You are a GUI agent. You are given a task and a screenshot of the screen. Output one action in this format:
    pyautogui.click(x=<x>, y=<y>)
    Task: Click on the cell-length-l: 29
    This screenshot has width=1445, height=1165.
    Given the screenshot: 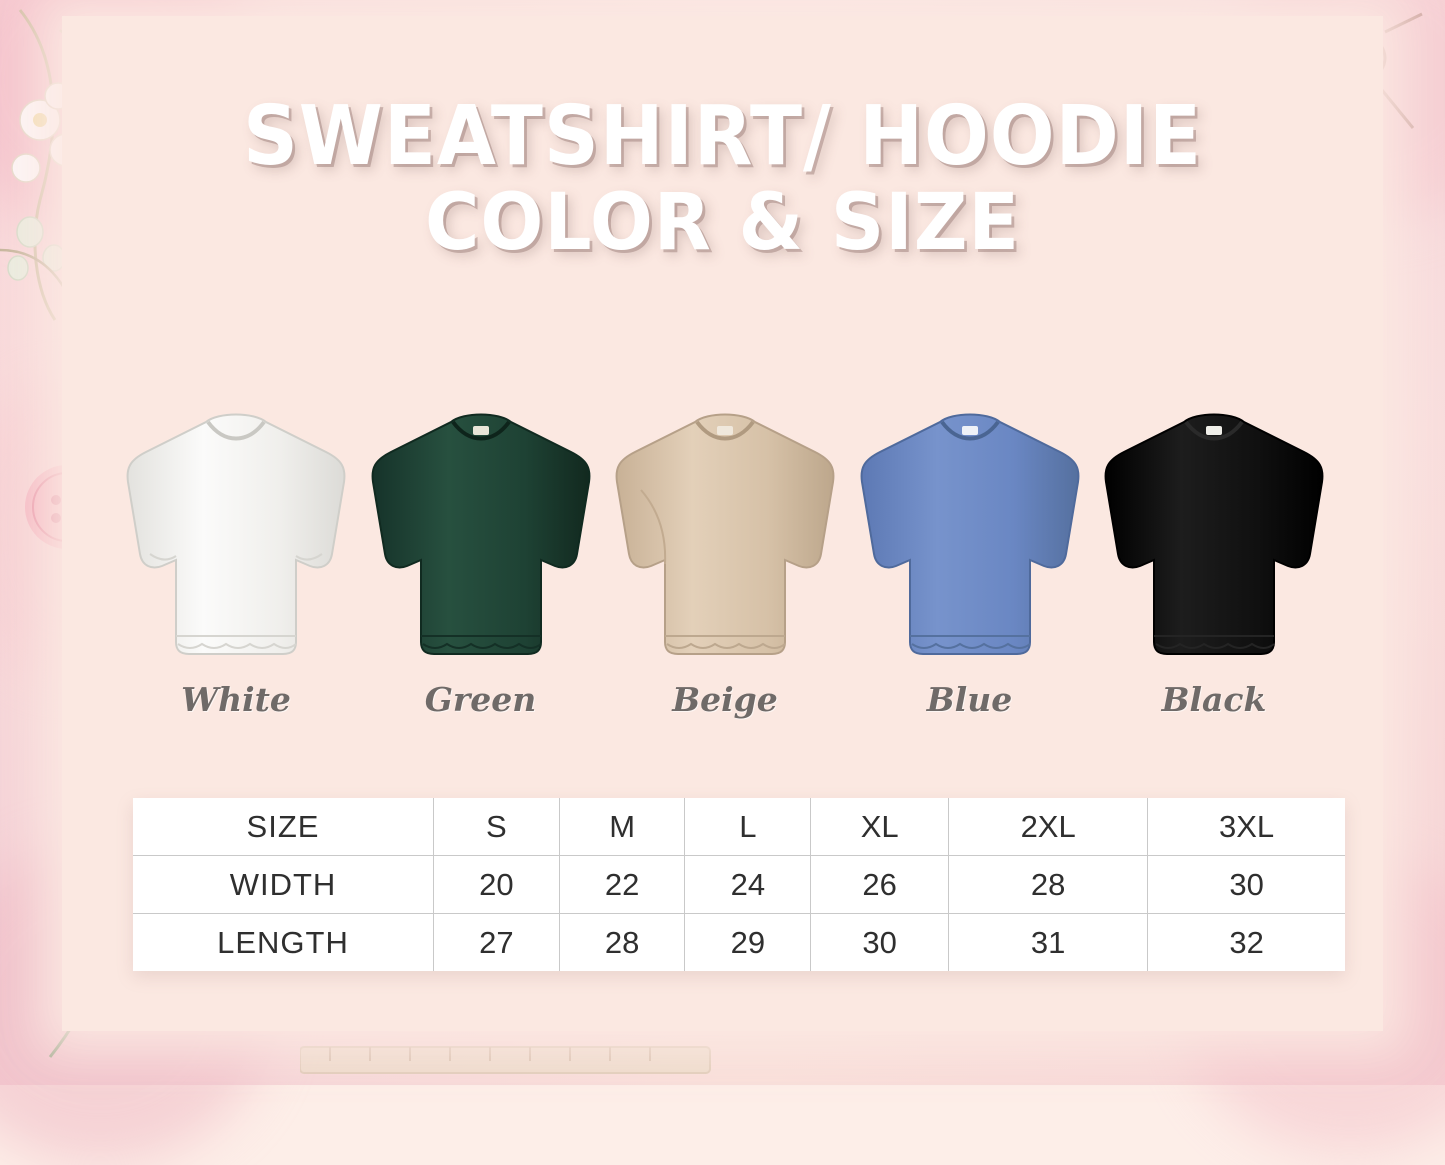 What is the action you would take?
    pyautogui.click(x=748, y=942)
    